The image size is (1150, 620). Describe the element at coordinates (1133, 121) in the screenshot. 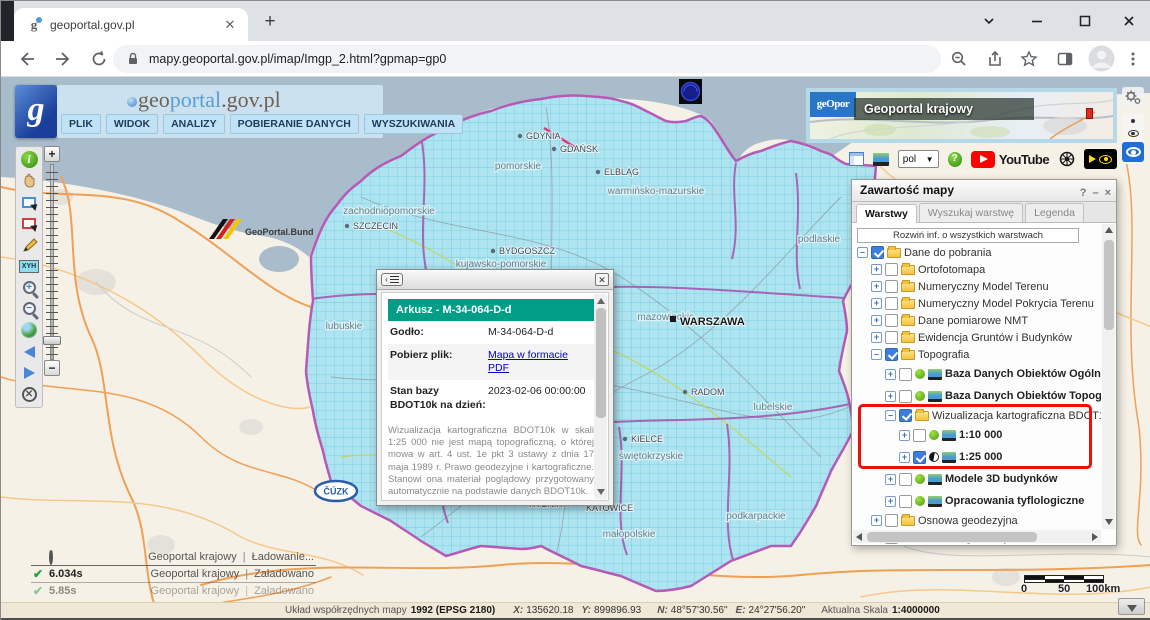

I see `eye-small-icon` at that location.